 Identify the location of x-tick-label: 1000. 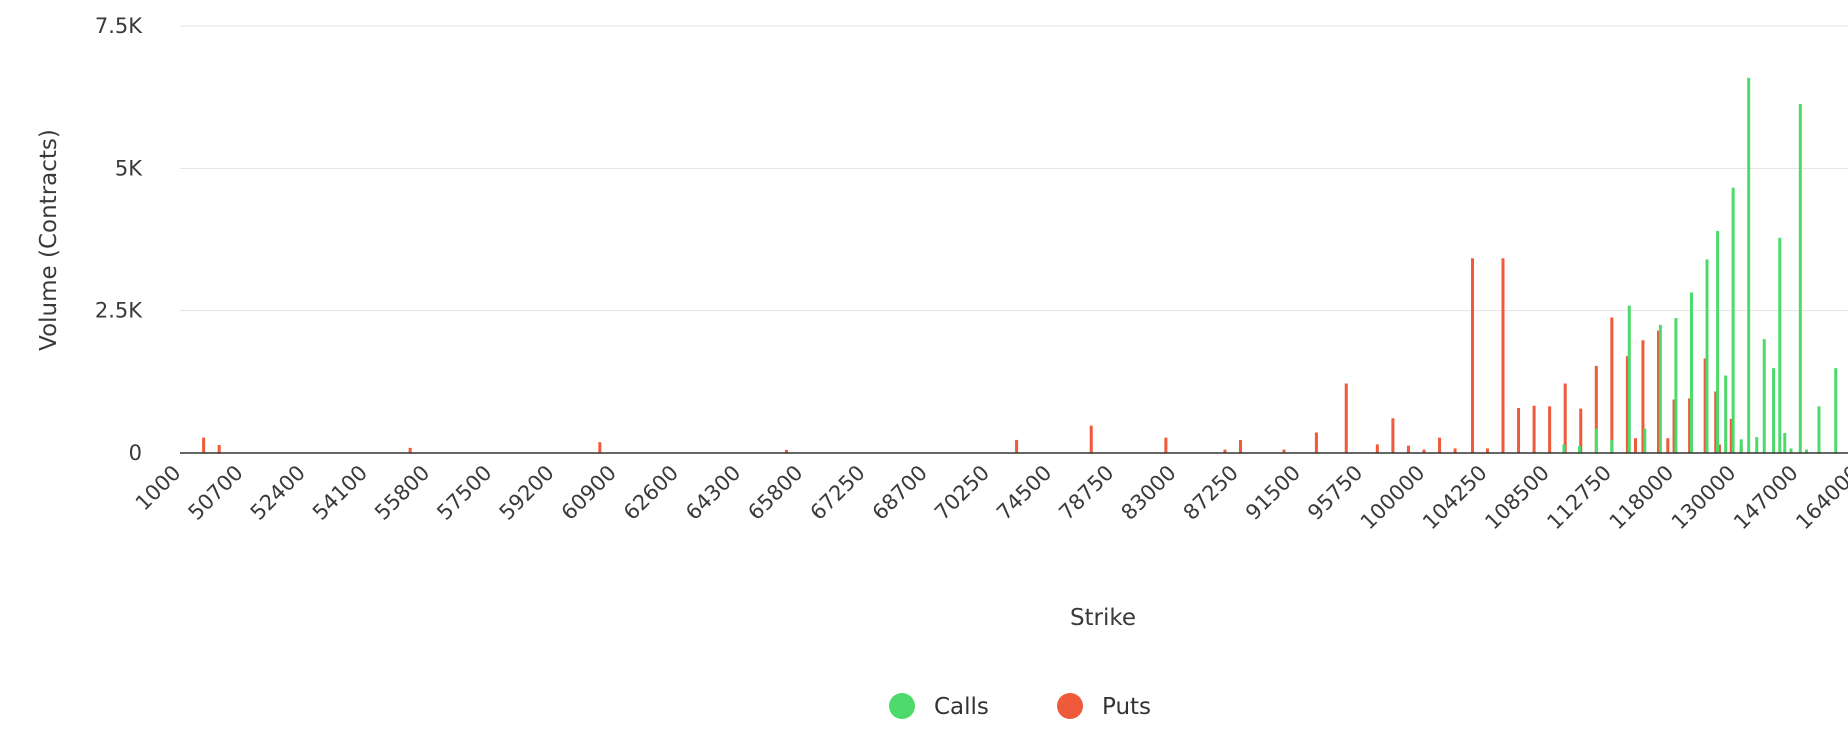
(158, 488).